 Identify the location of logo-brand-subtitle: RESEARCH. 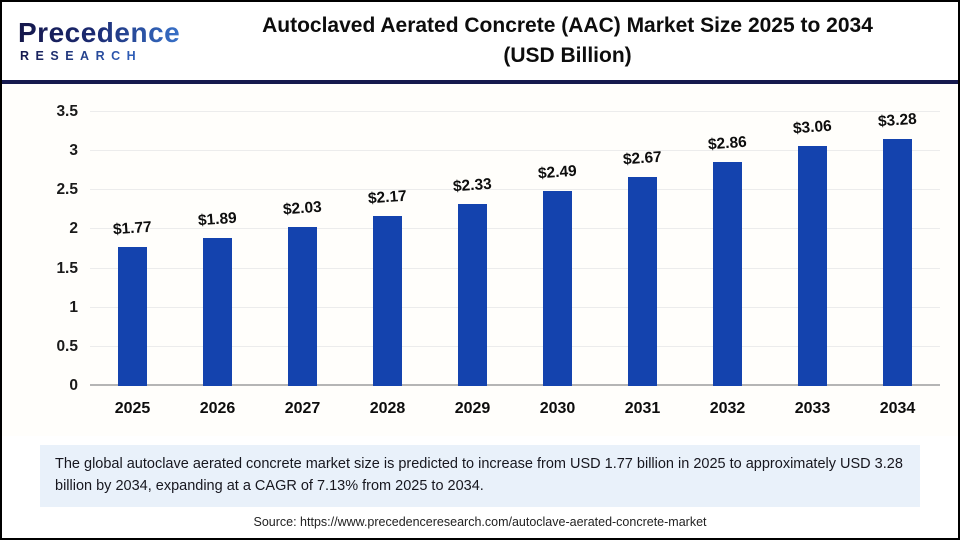
(102, 56).